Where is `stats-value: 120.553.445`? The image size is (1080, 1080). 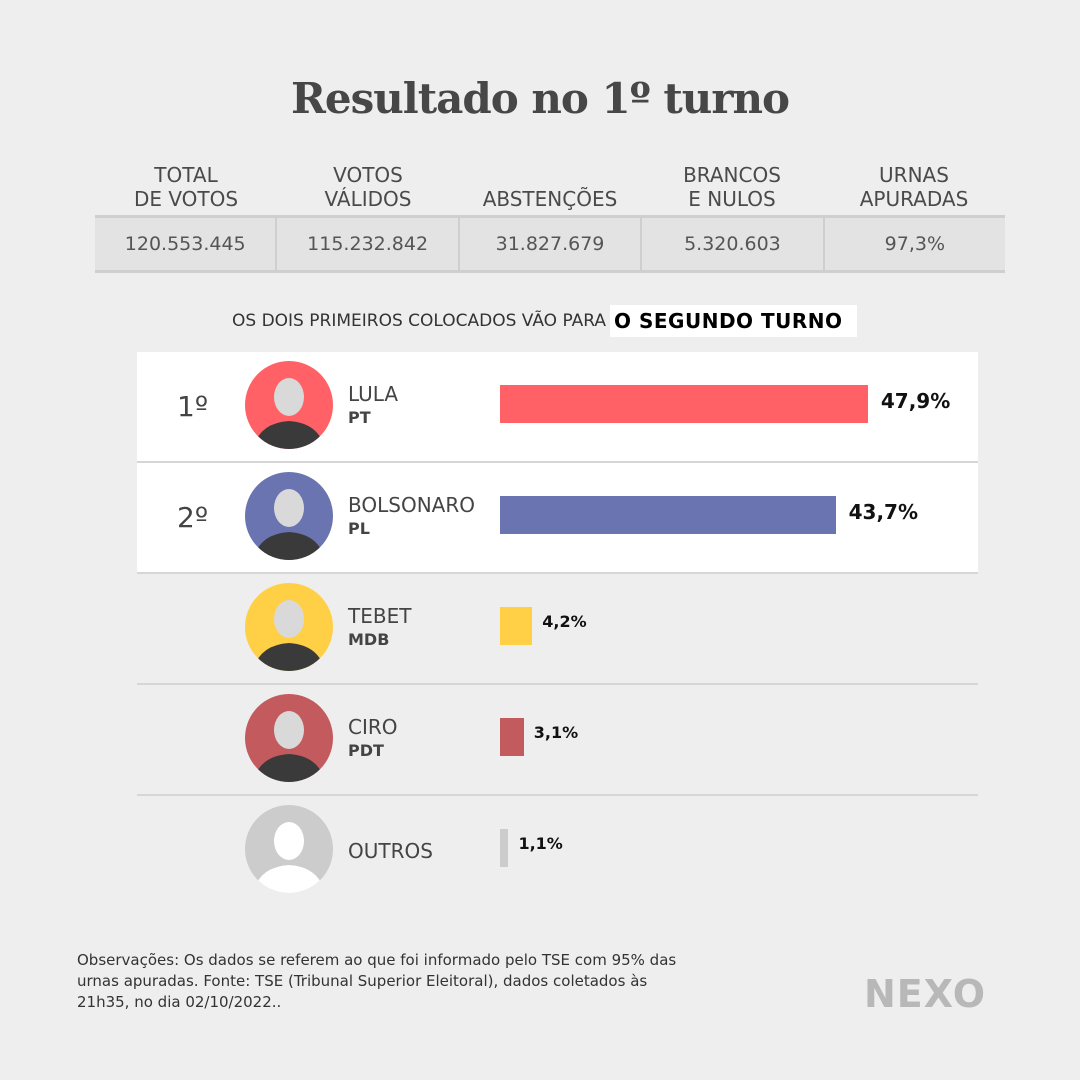
stats-value: 120.553.445 is located at coordinates (185, 244).